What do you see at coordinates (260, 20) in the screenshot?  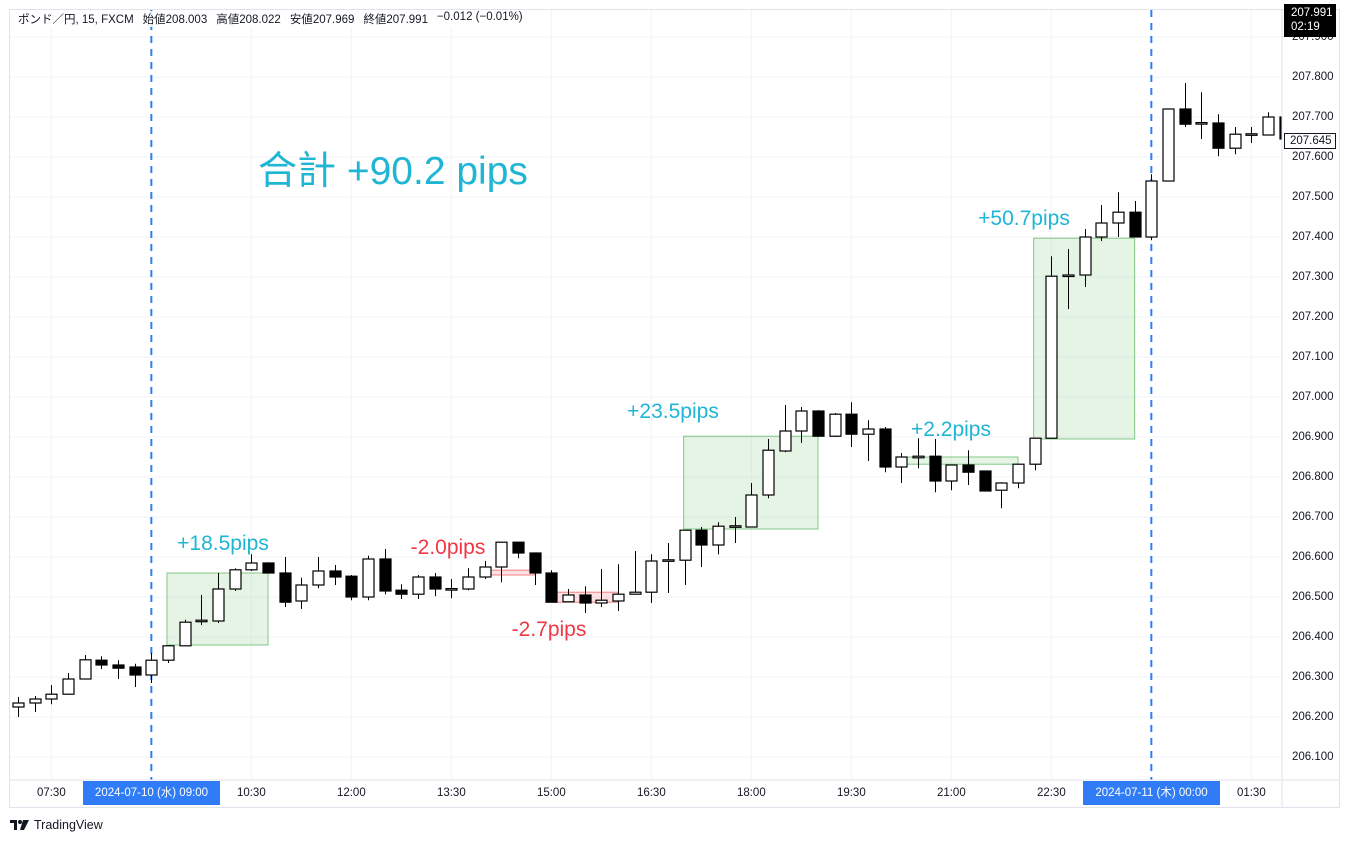 I see `high-value: 208.022` at bounding box center [260, 20].